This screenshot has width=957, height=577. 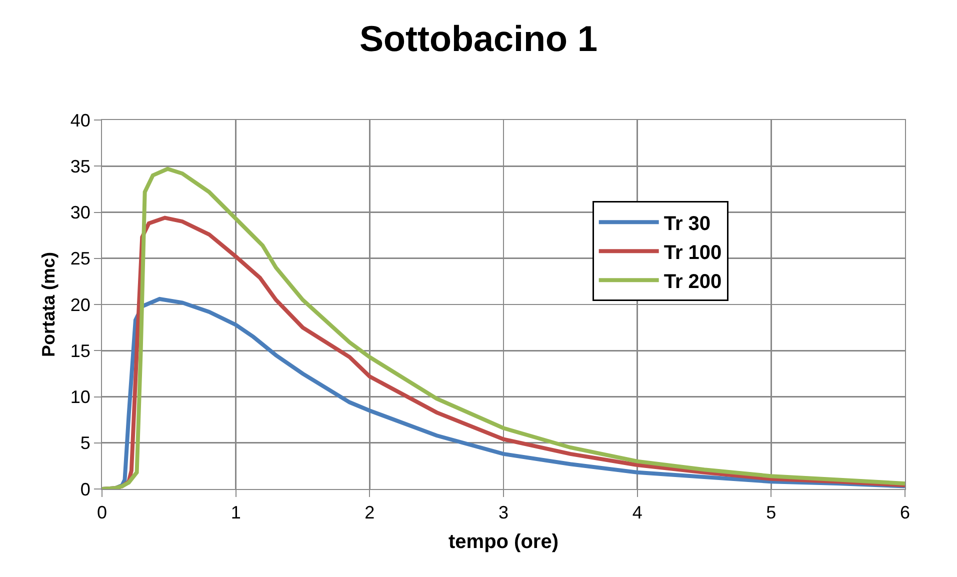 I want to click on x-tick-label: 5, so click(x=771, y=512).